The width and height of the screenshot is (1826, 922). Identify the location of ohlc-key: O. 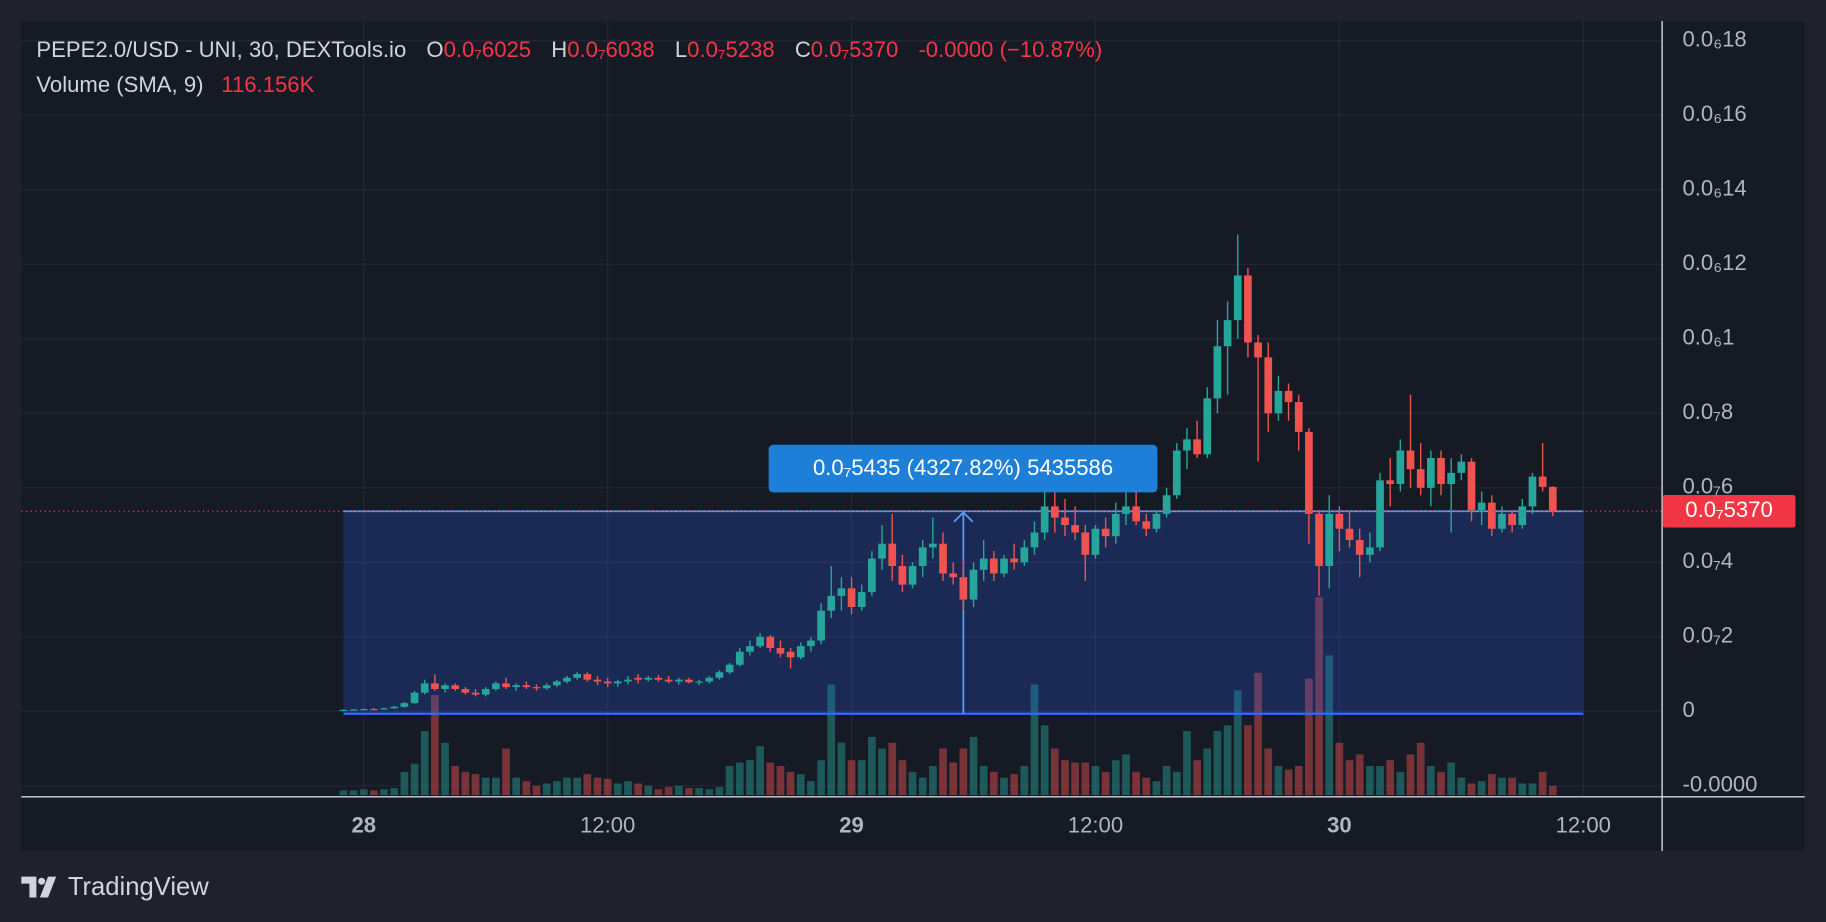
(434, 49).